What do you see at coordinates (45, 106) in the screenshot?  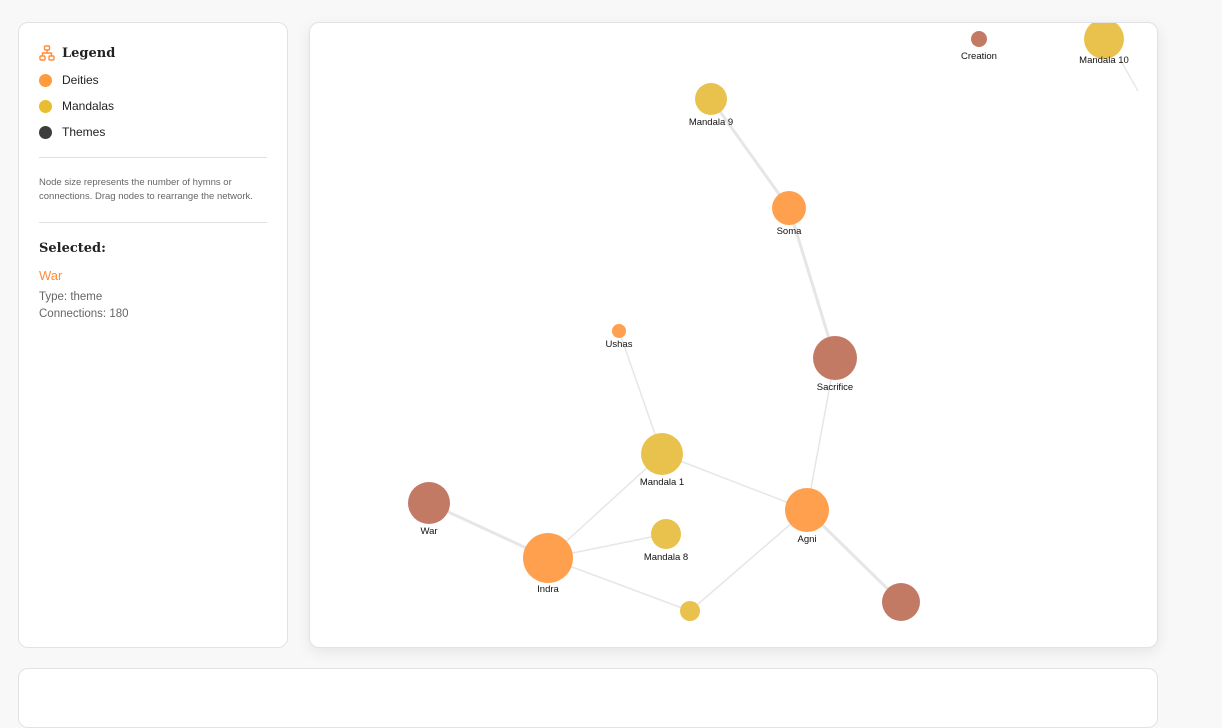 I see `mandala-dot-icon` at bounding box center [45, 106].